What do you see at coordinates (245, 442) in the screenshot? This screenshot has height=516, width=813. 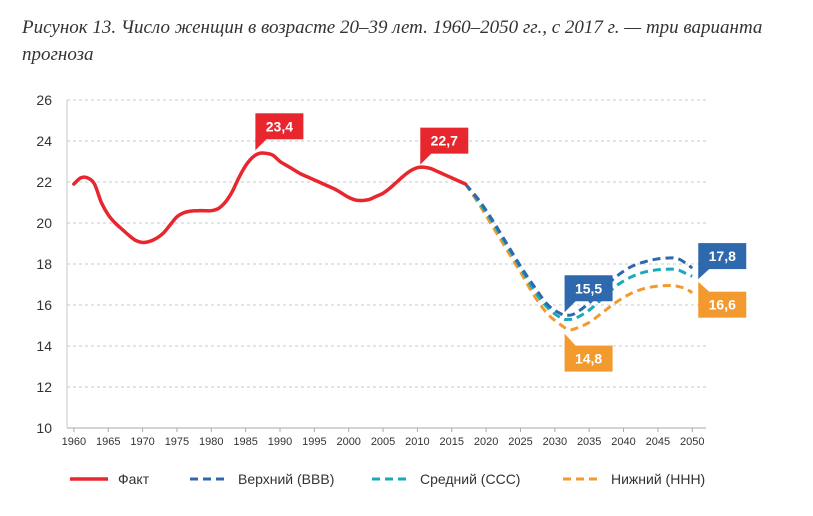 I see `x-tick-label: 1985` at bounding box center [245, 442].